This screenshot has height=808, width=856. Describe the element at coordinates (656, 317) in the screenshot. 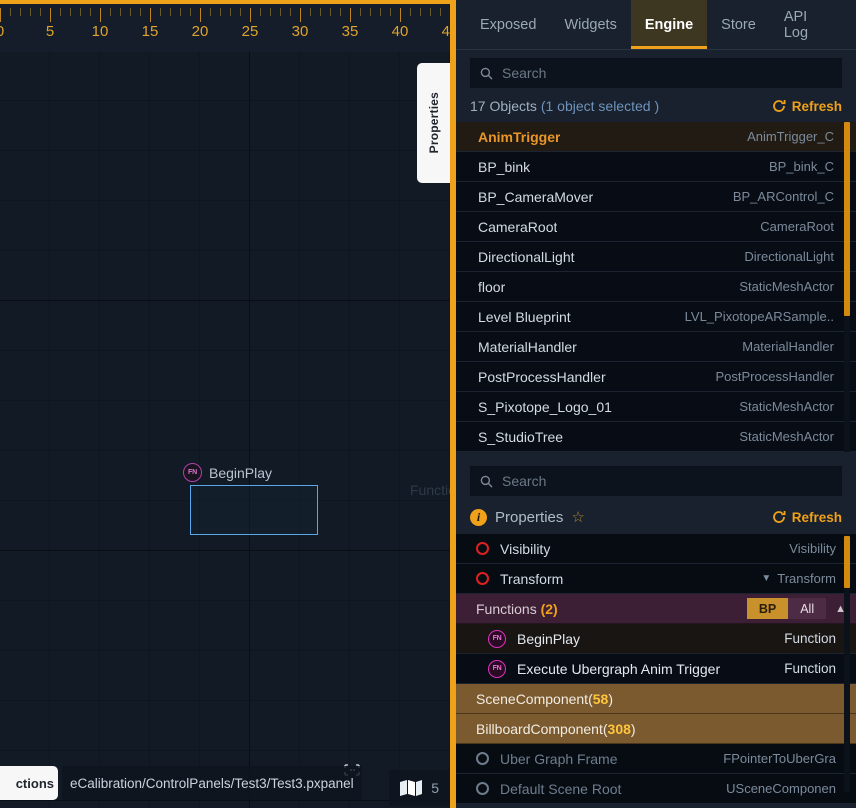

I see `object-row: Level Blueprint LVL_PixotopeARSample..` at that location.